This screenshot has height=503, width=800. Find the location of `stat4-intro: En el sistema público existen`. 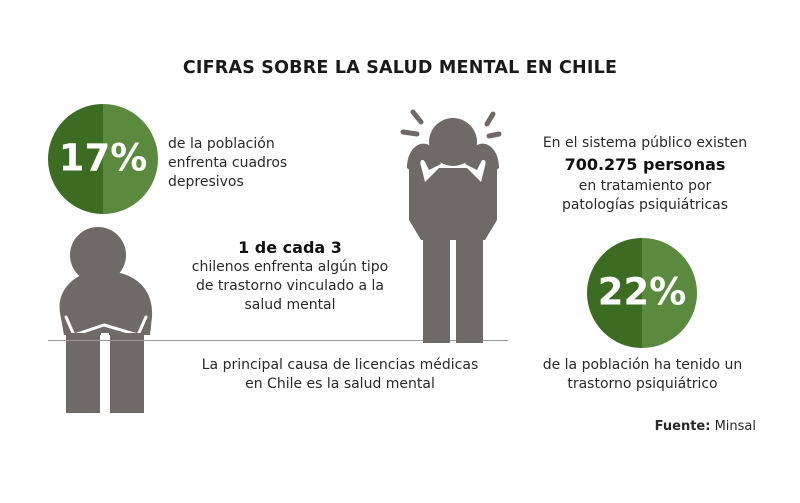

stat4-intro: En el sistema público existen is located at coordinates (645, 143).